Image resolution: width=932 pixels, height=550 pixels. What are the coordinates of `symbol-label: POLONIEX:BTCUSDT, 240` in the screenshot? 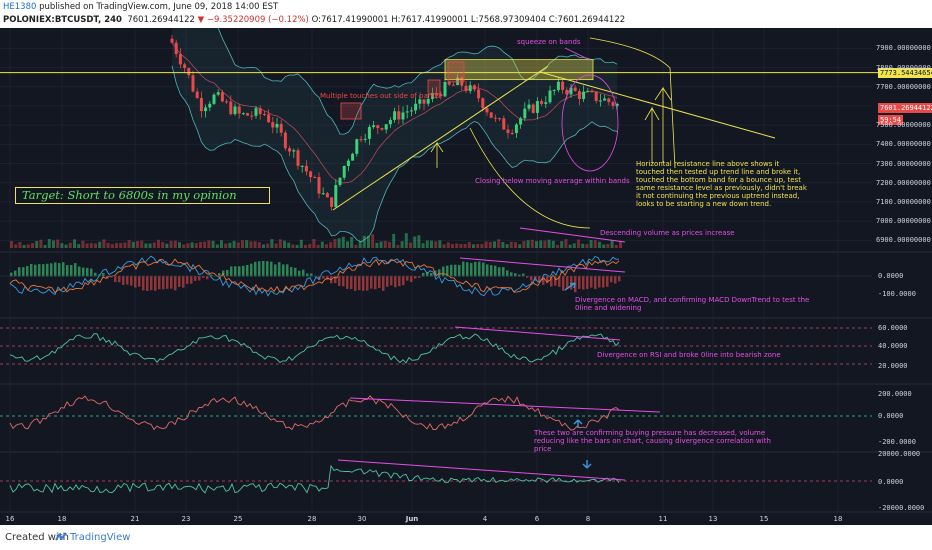 It's located at (62, 20).